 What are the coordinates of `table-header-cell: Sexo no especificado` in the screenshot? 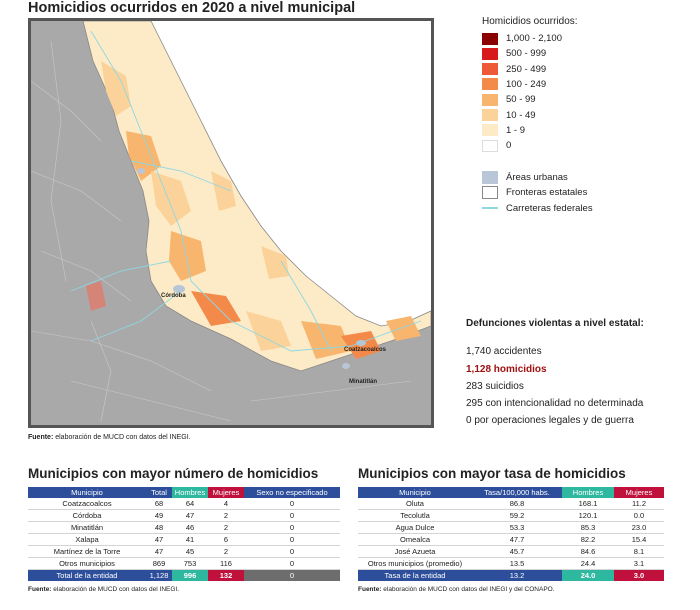 It's located at (292, 492).